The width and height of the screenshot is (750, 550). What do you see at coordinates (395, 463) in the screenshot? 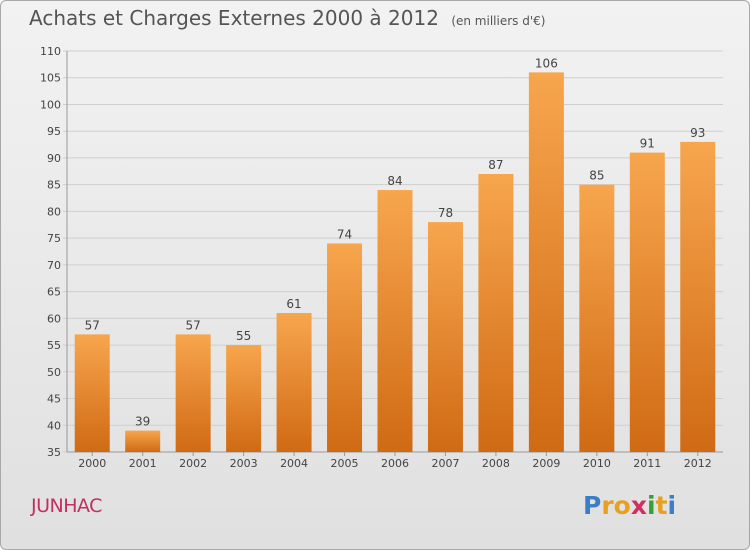
I see `x-tick-label: 2006` at bounding box center [395, 463].